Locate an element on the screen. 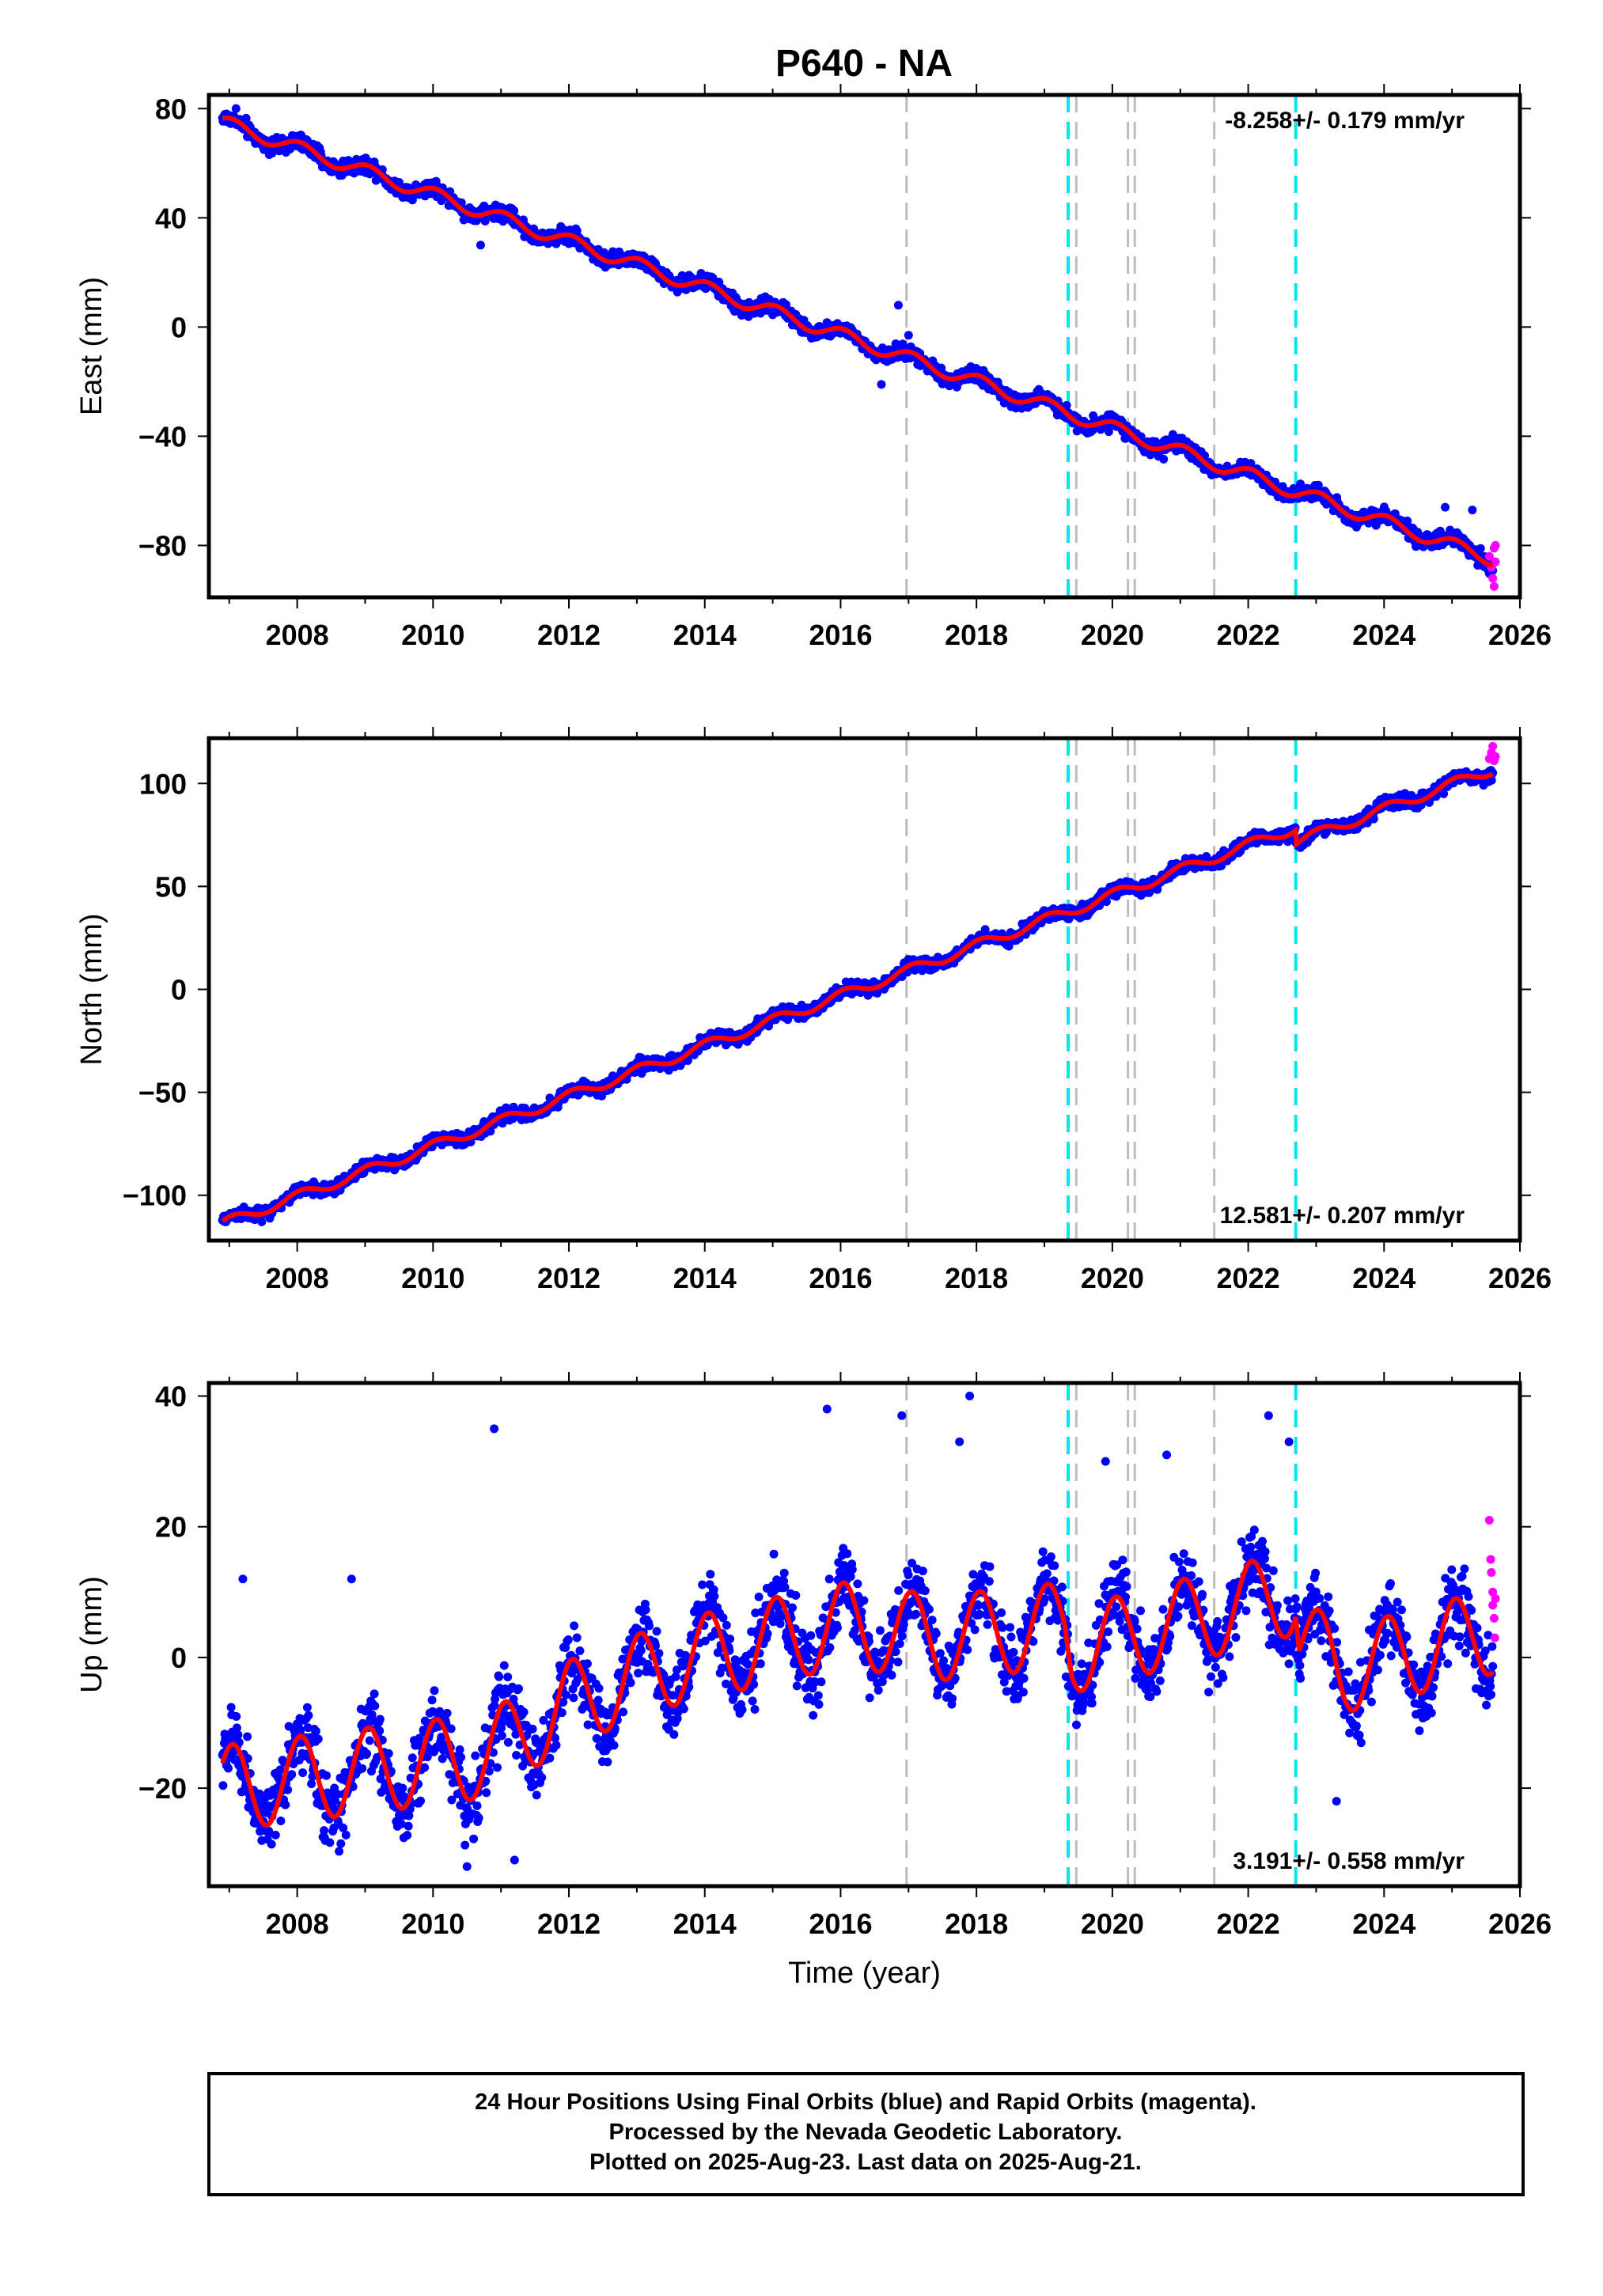  x-tick-label: 2026 is located at coordinates (1520, 1278).